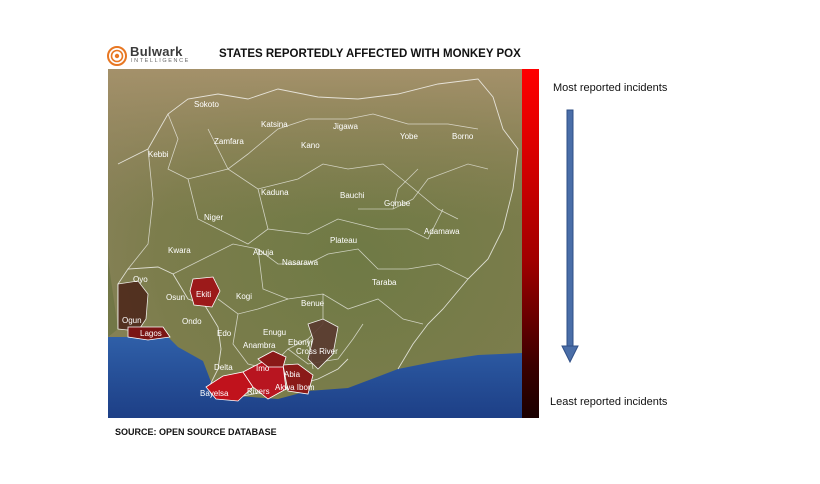 This screenshot has height=484, width=820. I want to click on label-kwara: Kwara, so click(179, 250).